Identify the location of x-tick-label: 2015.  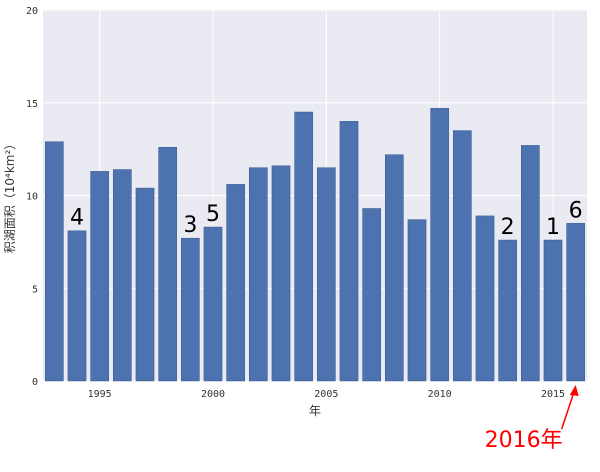
(553, 394).